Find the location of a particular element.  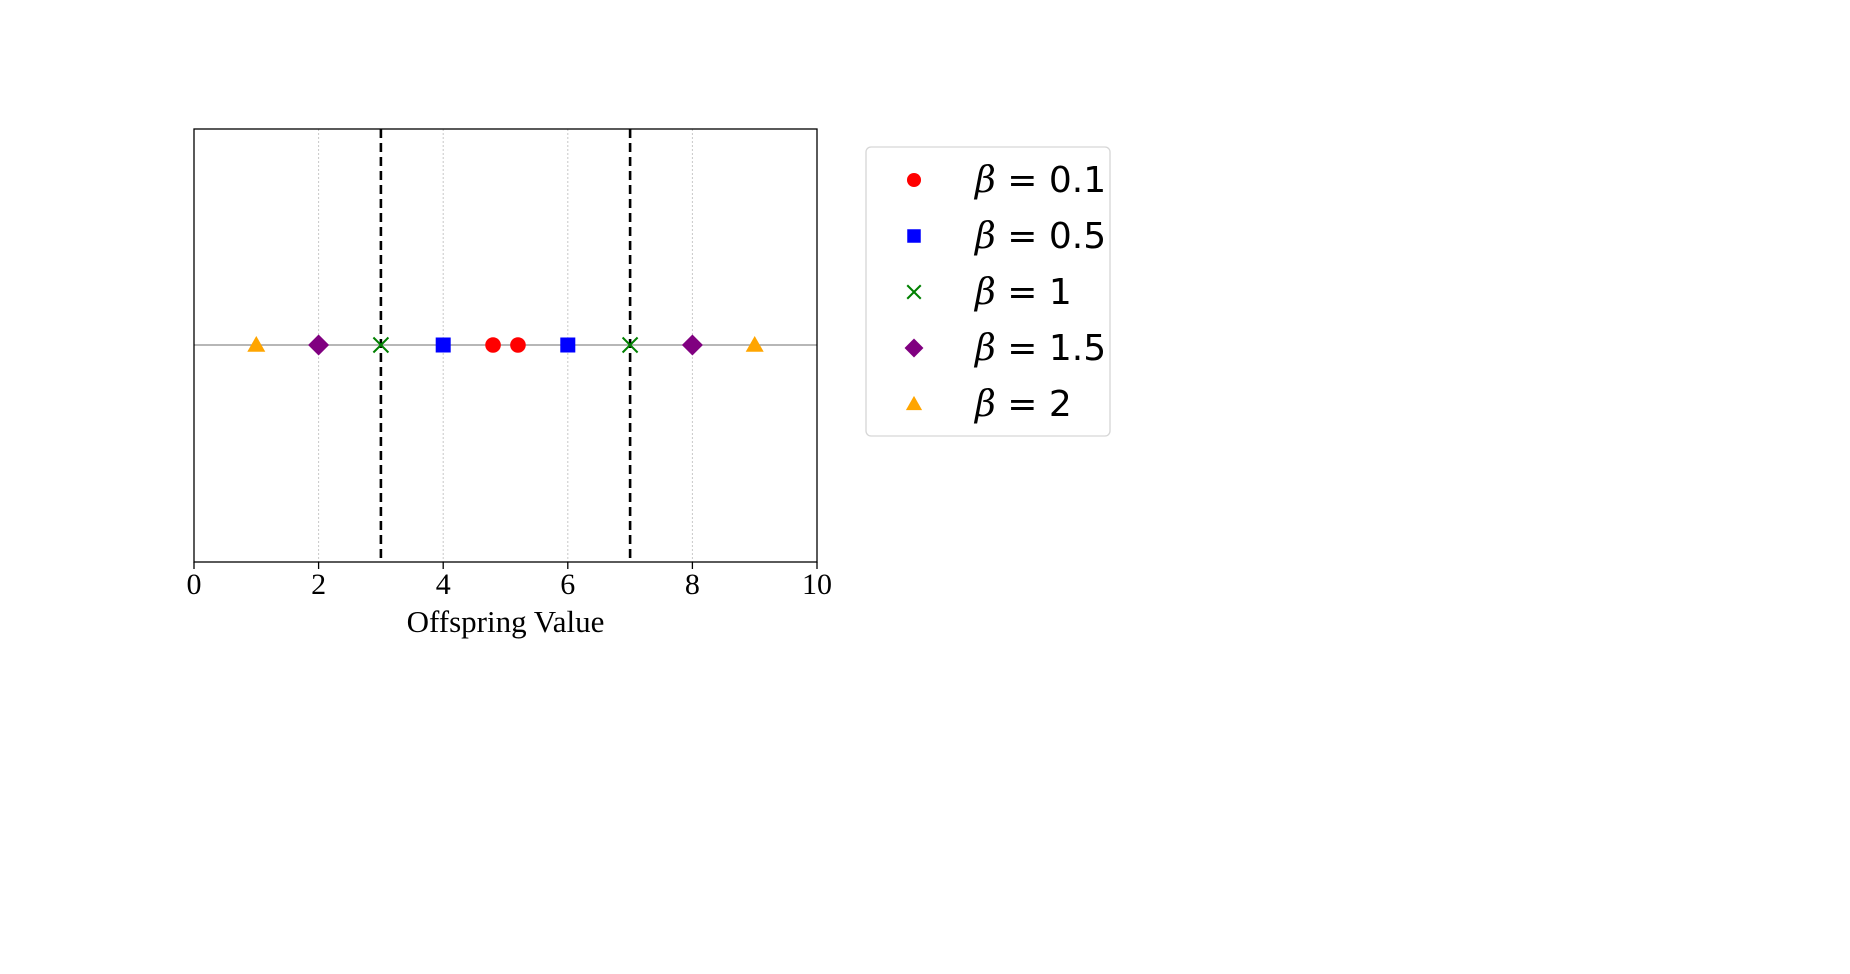

legend-label-3: β = 1 is located at coordinates (1022, 292).